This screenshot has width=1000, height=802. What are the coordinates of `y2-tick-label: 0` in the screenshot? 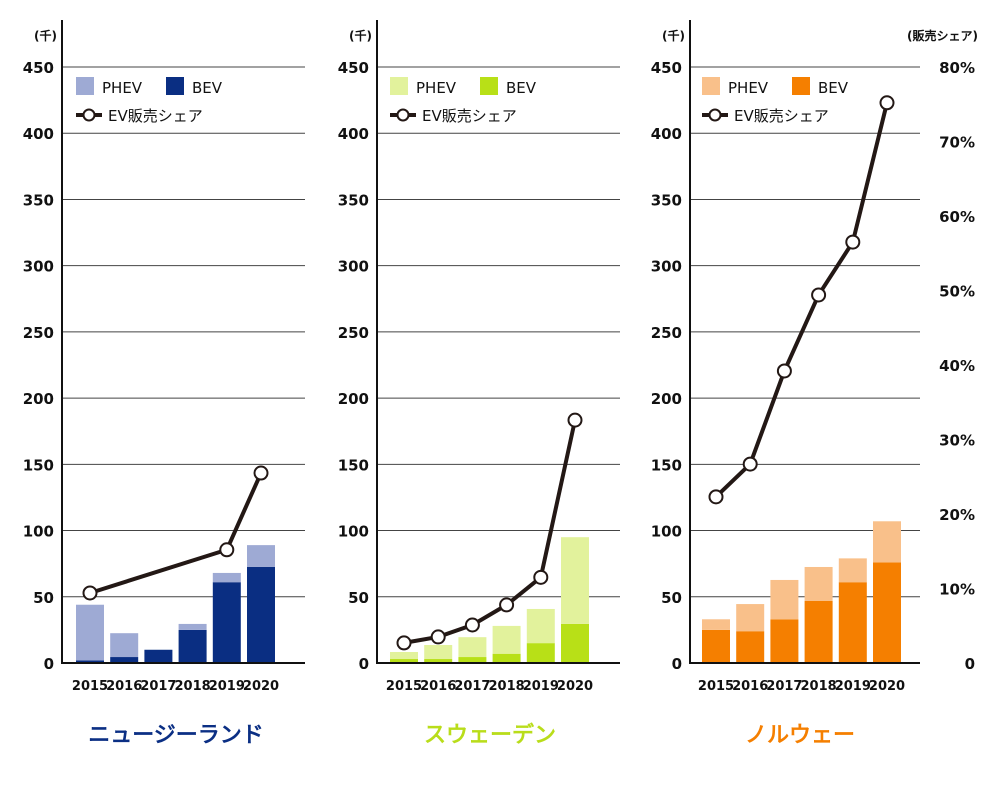 It's located at (970, 664).